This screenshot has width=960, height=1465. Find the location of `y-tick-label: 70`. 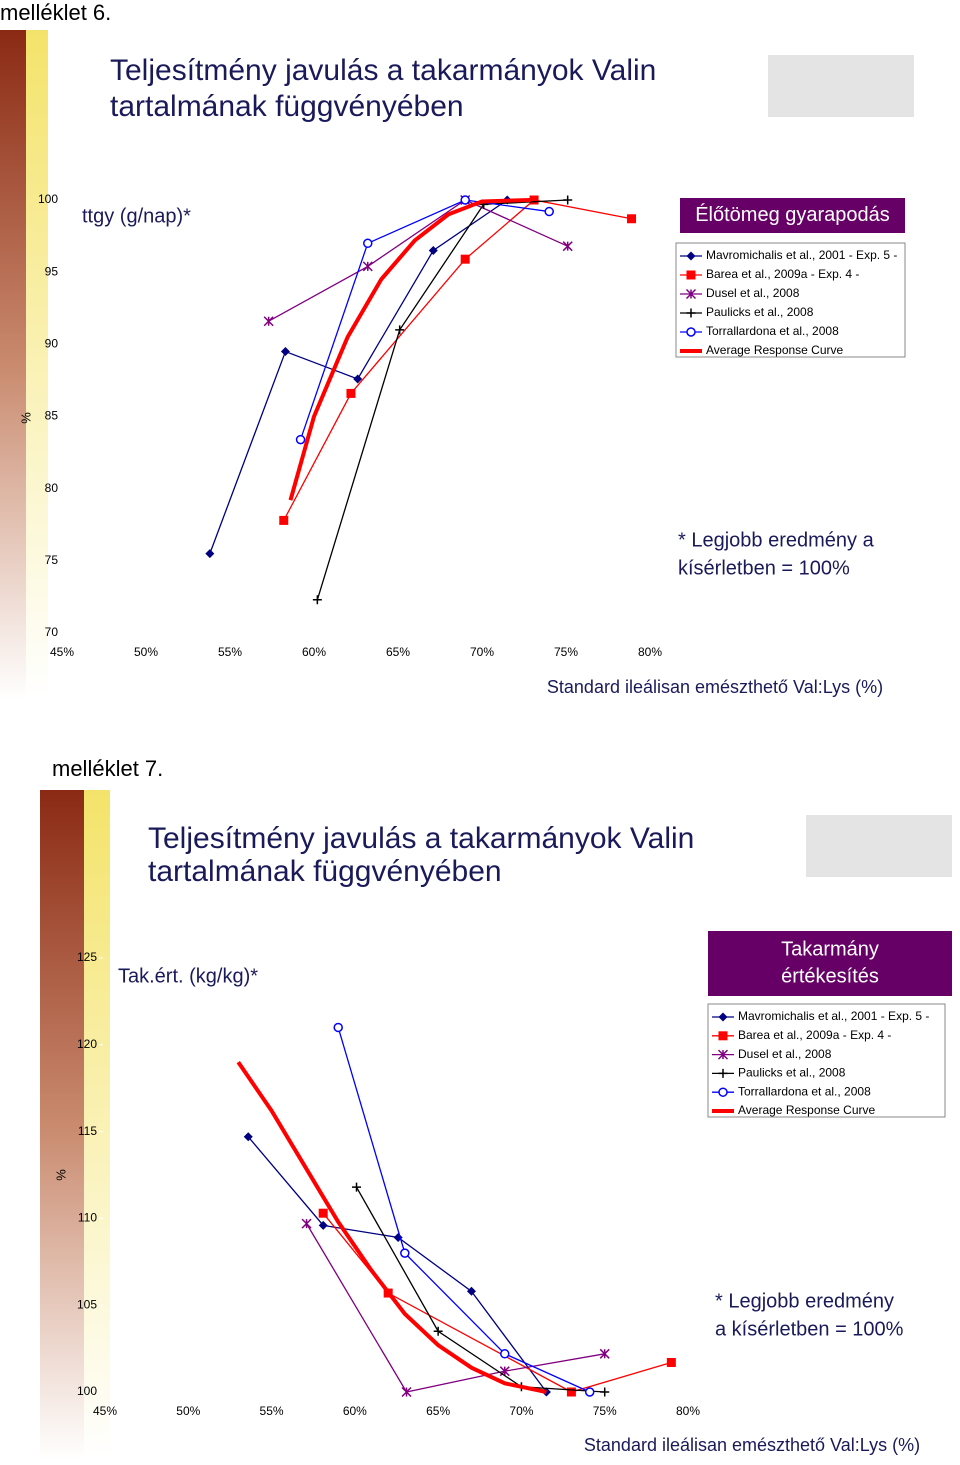

y-tick-label: 70 is located at coordinates (52, 632).